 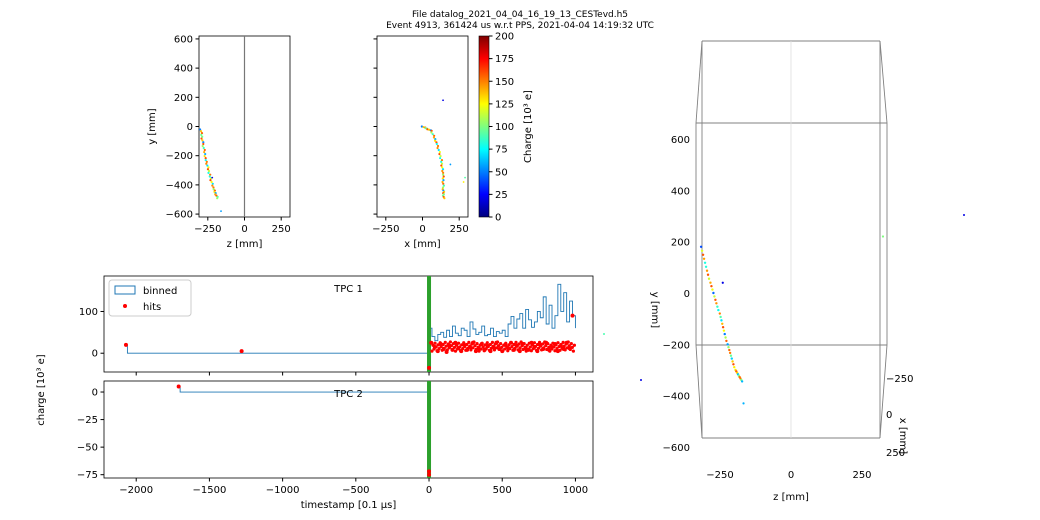 What do you see at coordinates (504, 82) in the screenshot?
I see `colorbar-tick-label: 150` at bounding box center [504, 82].